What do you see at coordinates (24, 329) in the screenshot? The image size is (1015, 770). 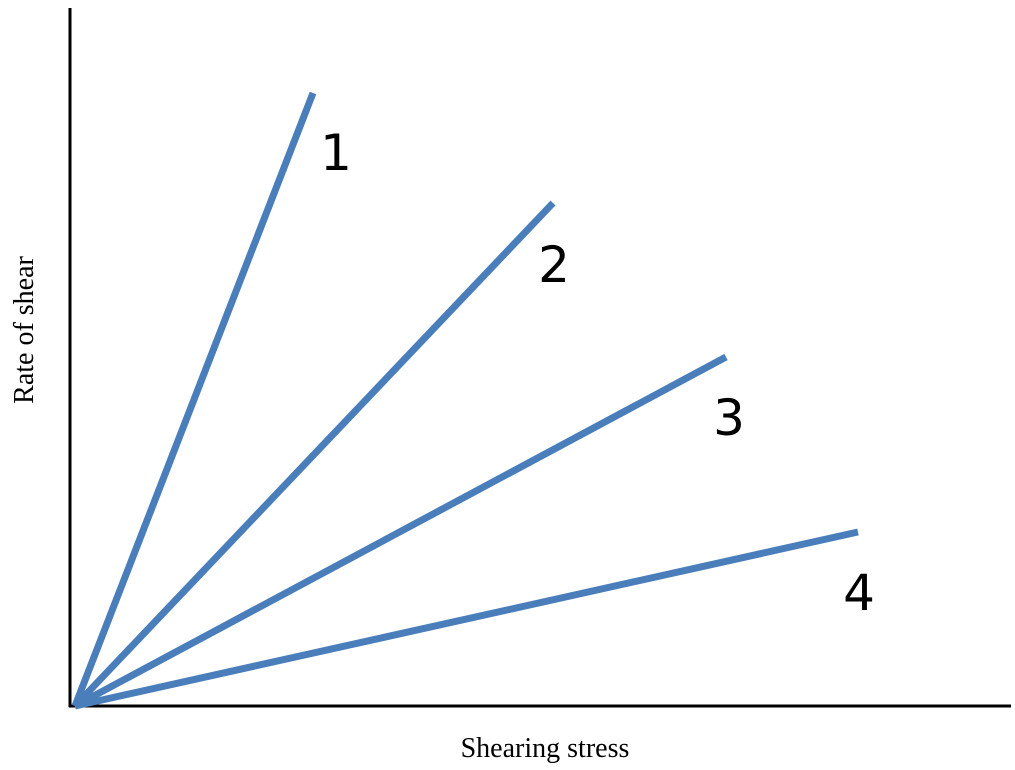 I see `y-axis-label: Rate of shear` at bounding box center [24, 329].